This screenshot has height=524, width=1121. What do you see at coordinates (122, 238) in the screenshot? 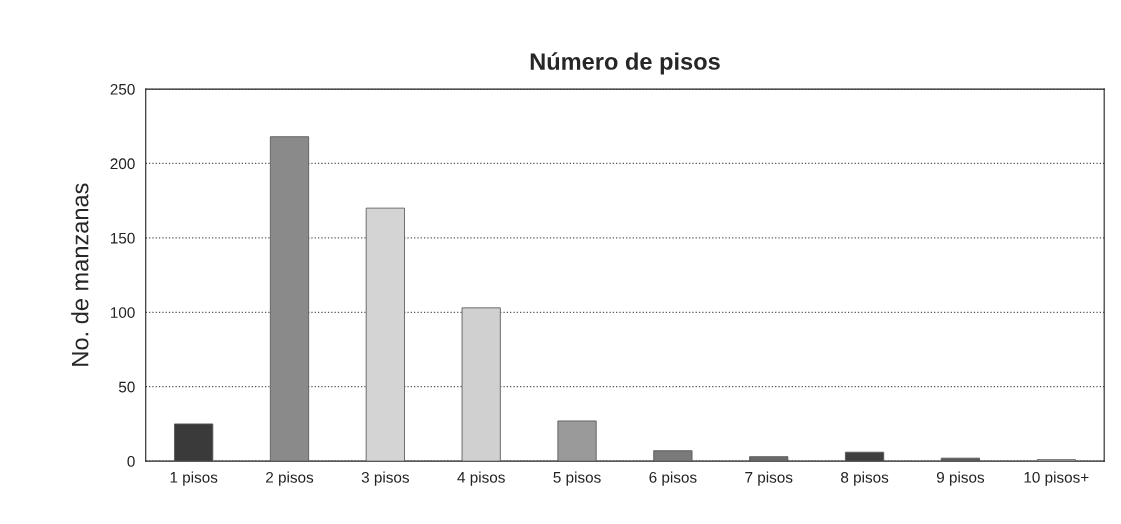
I see `y-tick-label: 150` at bounding box center [122, 238].